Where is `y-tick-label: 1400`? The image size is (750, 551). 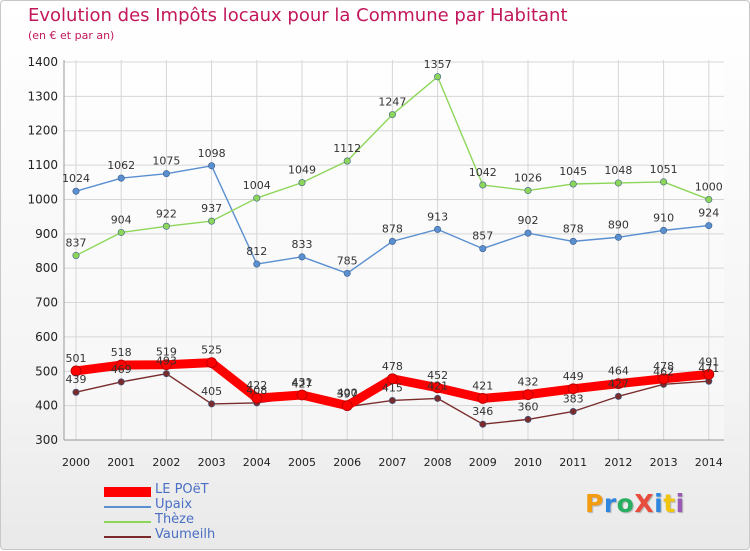
y-tick-label: 1400 is located at coordinates (42, 62).